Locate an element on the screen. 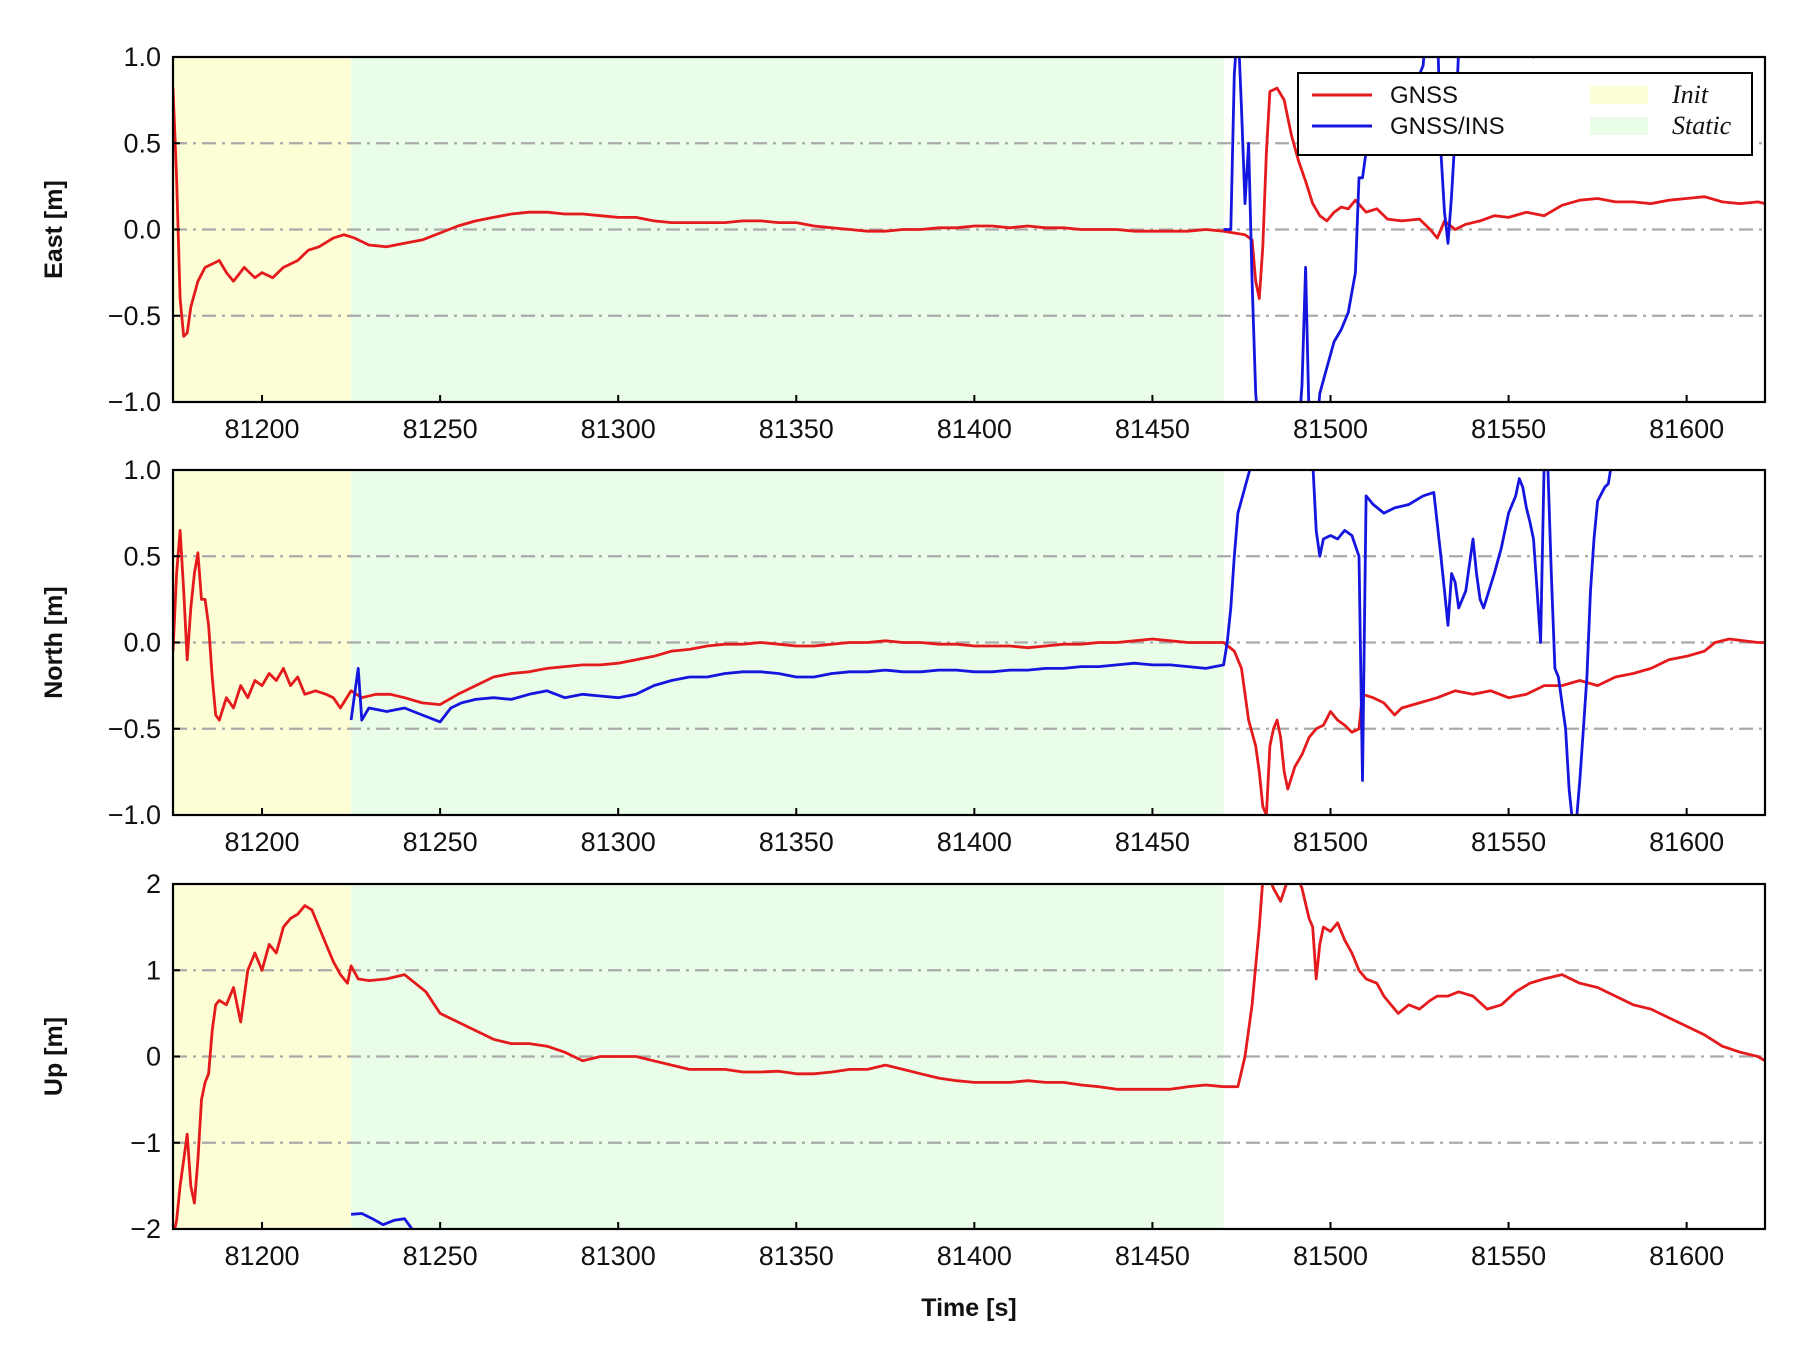 Image resolution: width=1800 pixels, height=1350 pixels. legend-label: Init is located at coordinates (1690, 94).